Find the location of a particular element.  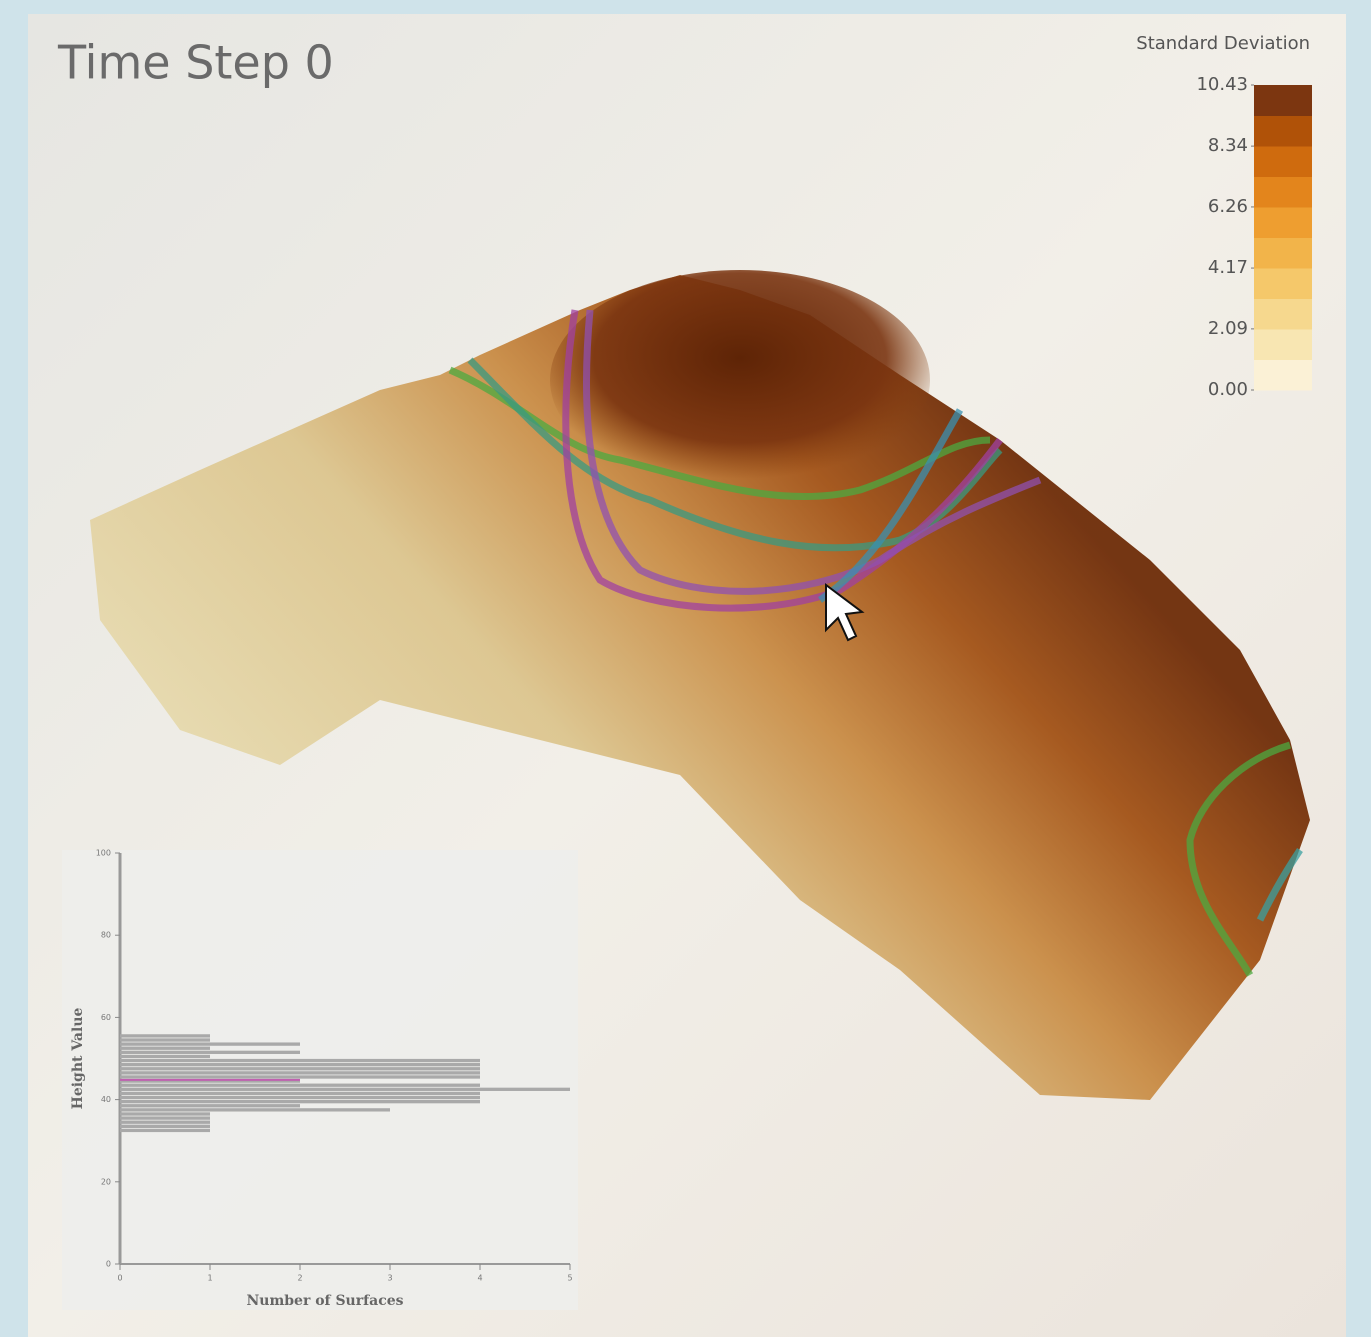

y-tick-label: 80 is located at coordinates (106, 935).